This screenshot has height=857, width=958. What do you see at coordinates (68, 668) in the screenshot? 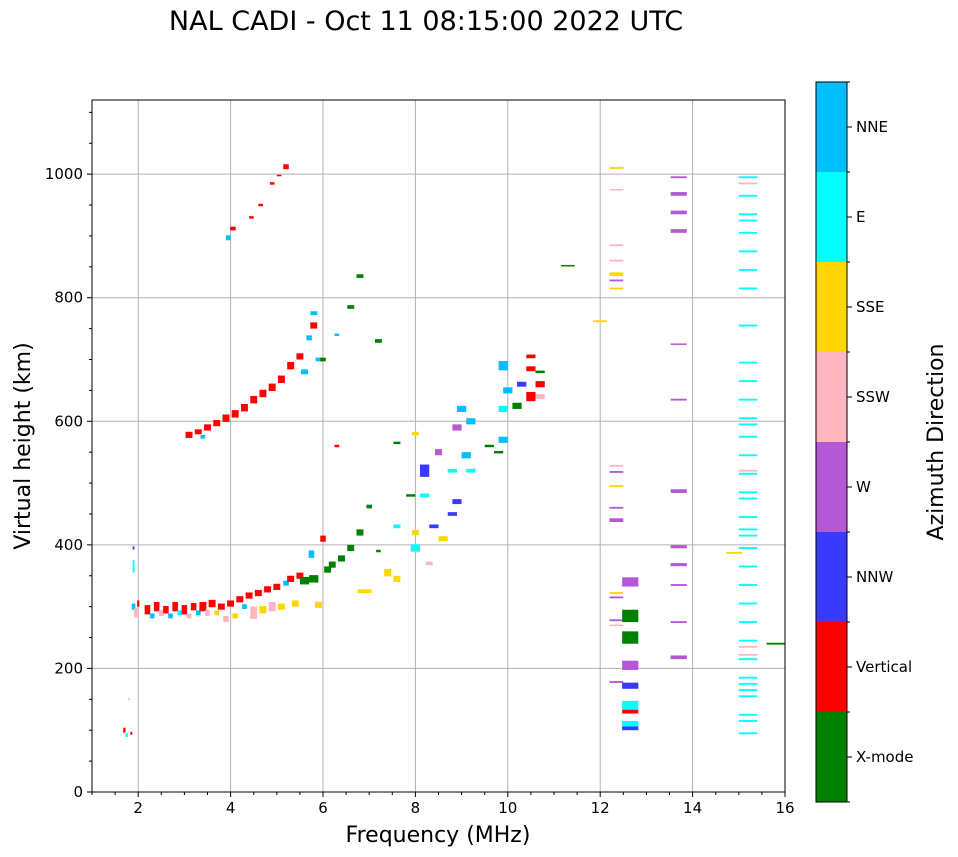
I see `y-tick-label: 200` at bounding box center [68, 668].